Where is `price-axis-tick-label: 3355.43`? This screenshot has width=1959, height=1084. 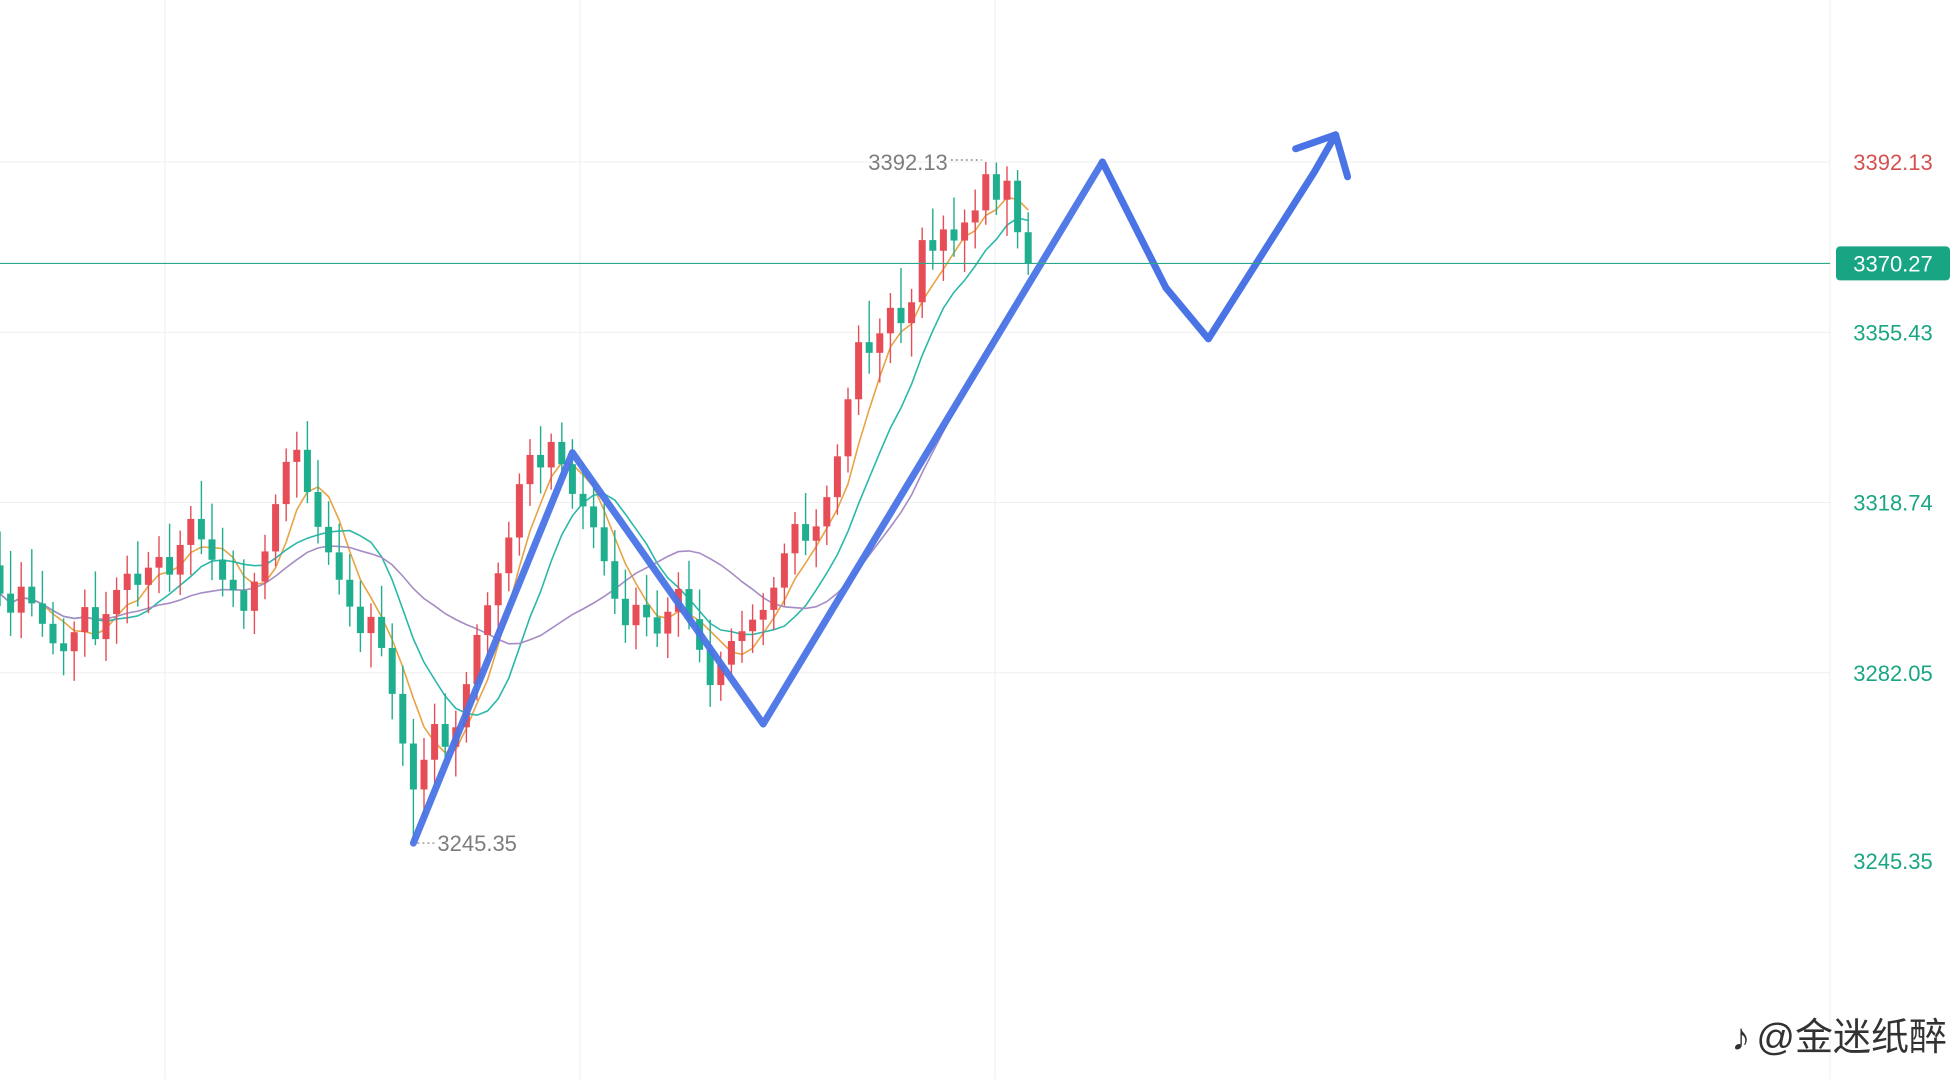
price-axis-tick-label: 3355.43 is located at coordinates (1893, 332).